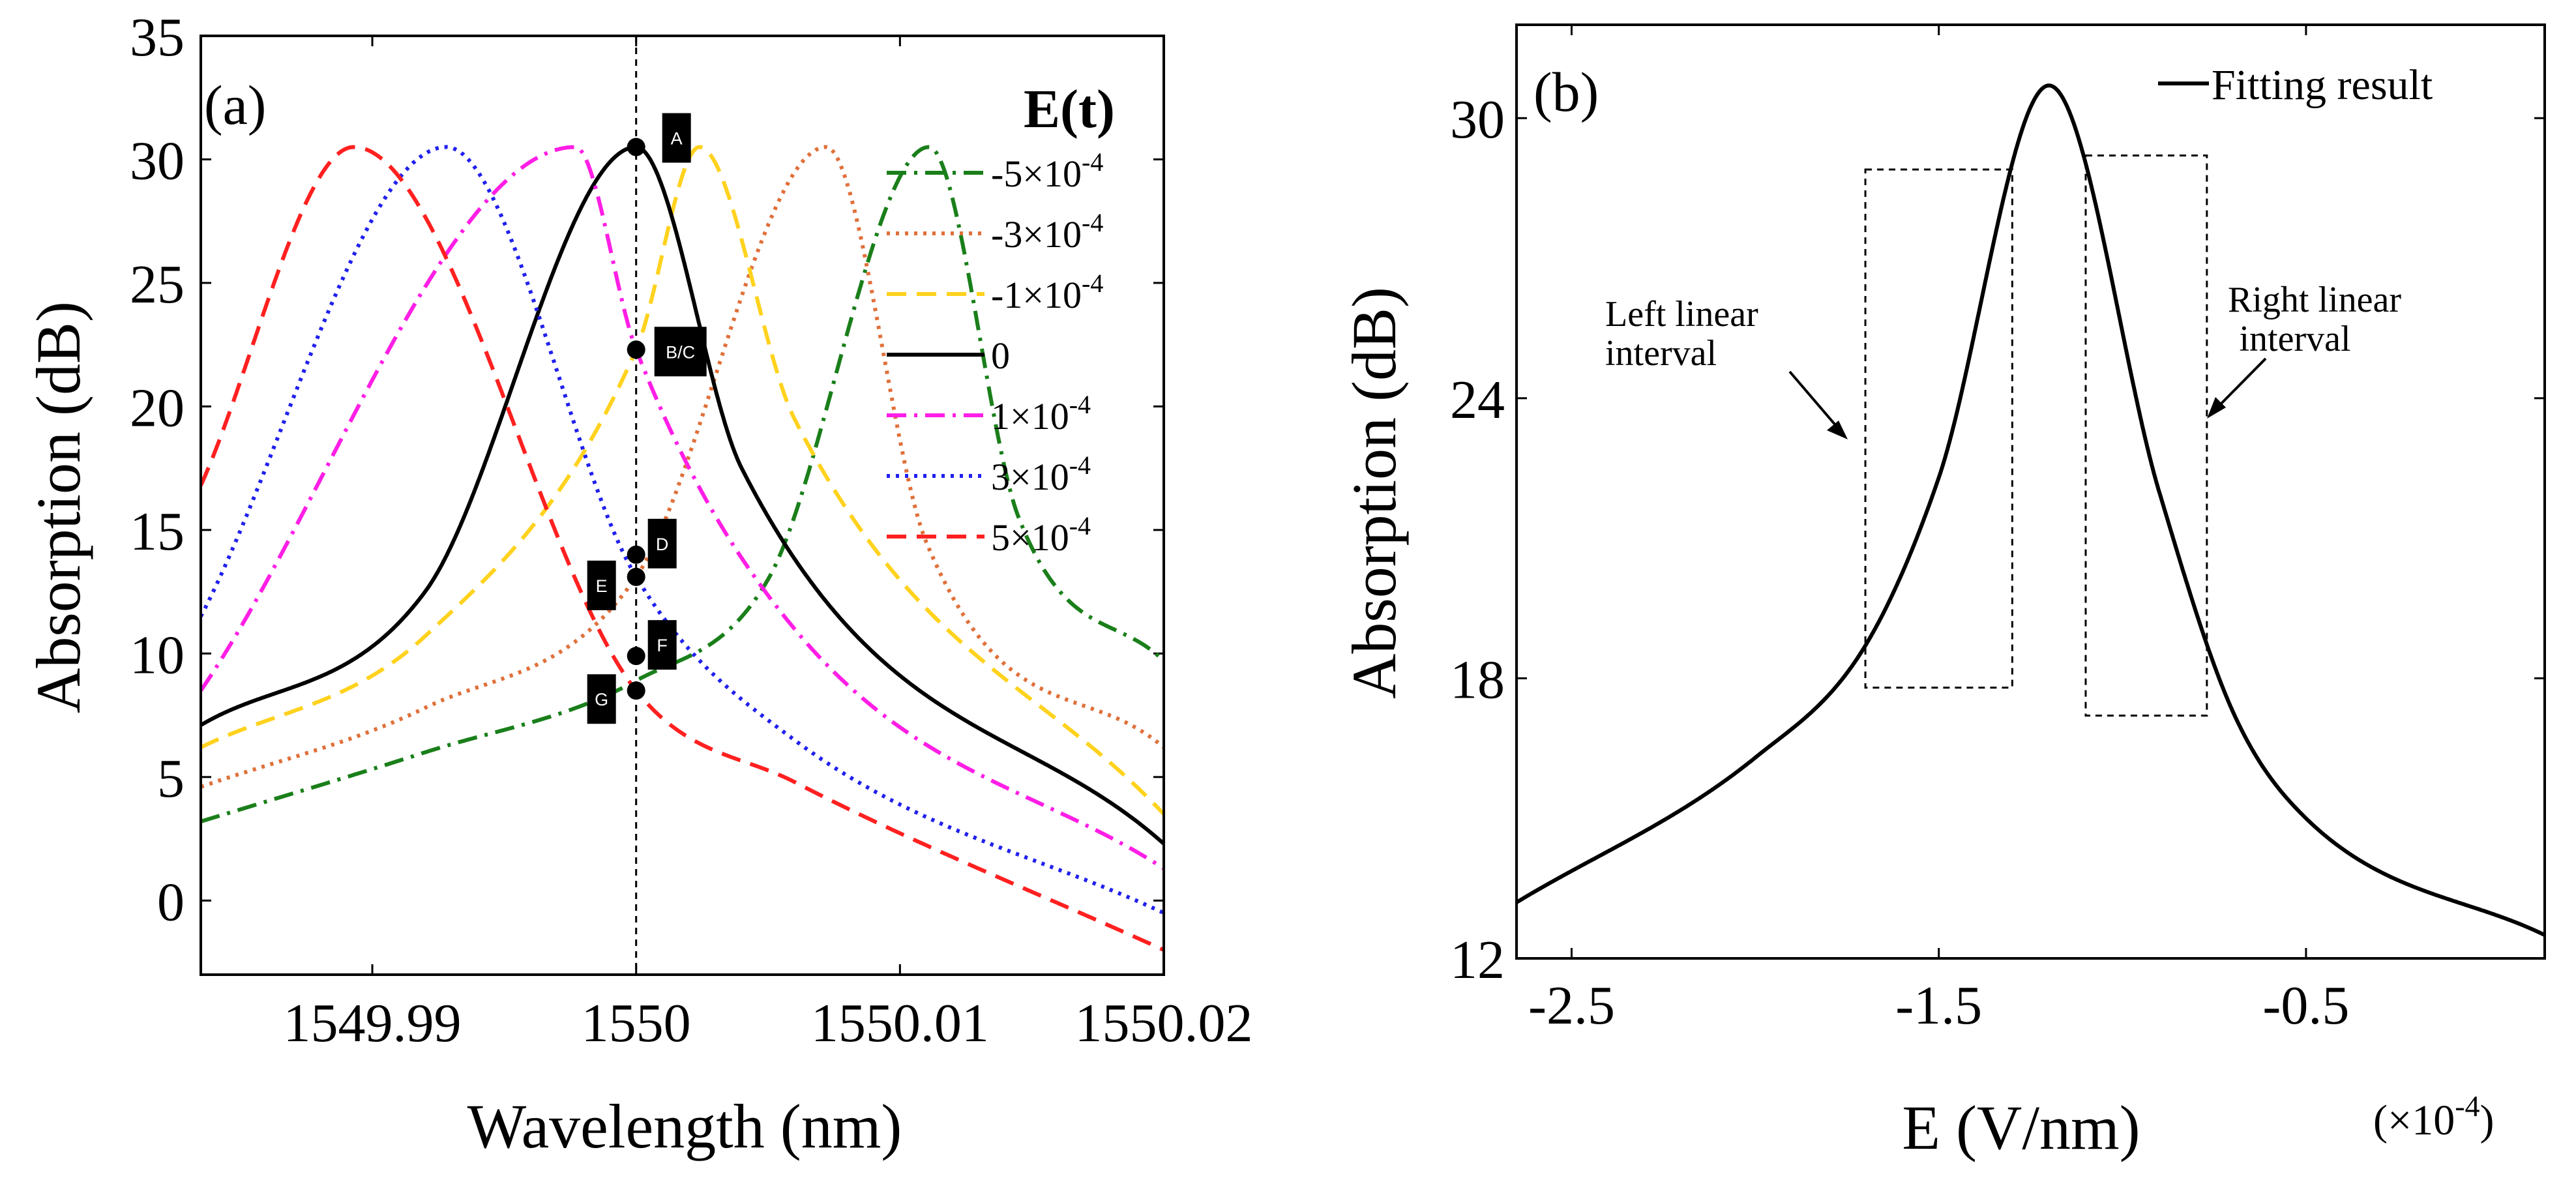  What do you see at coordinates (157, 160) in the screenshot?
I see `panel-a-ytick-label: 30` at bounding box center [157, 160].